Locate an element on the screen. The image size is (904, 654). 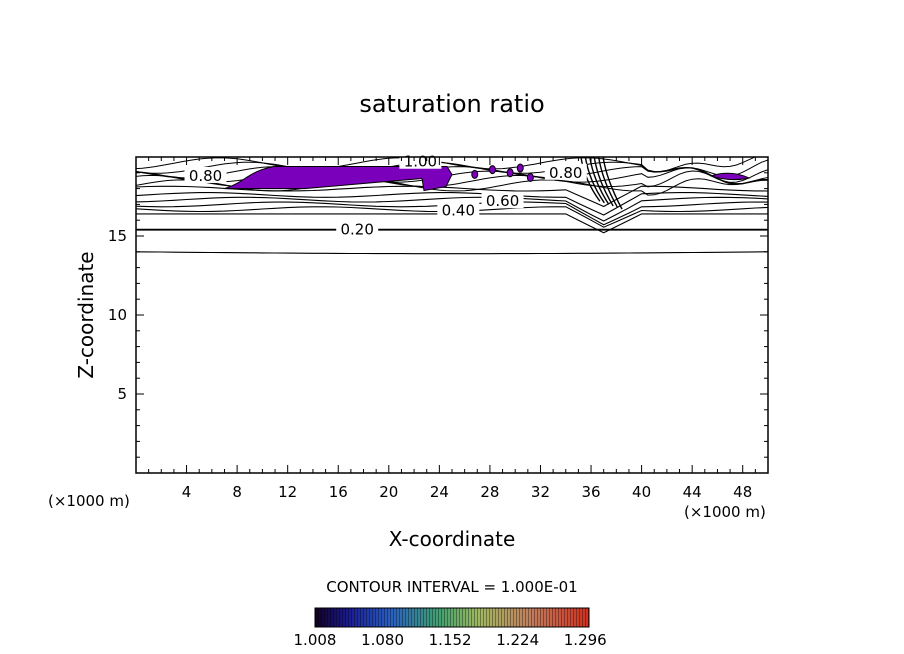
colorbar-tick-label: 1.224 is located at coordinates (517, 640).